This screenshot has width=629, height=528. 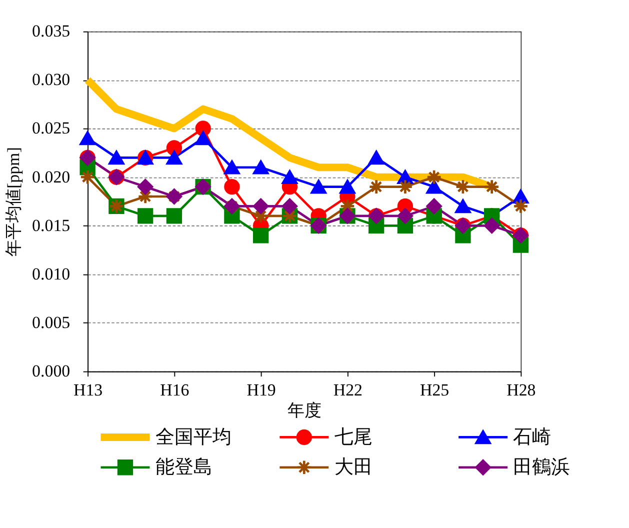 What do you see at coordinates (305, 410) in the screenshot?
I see `x-axis-title: 年度` at bounding box center [305, 410].